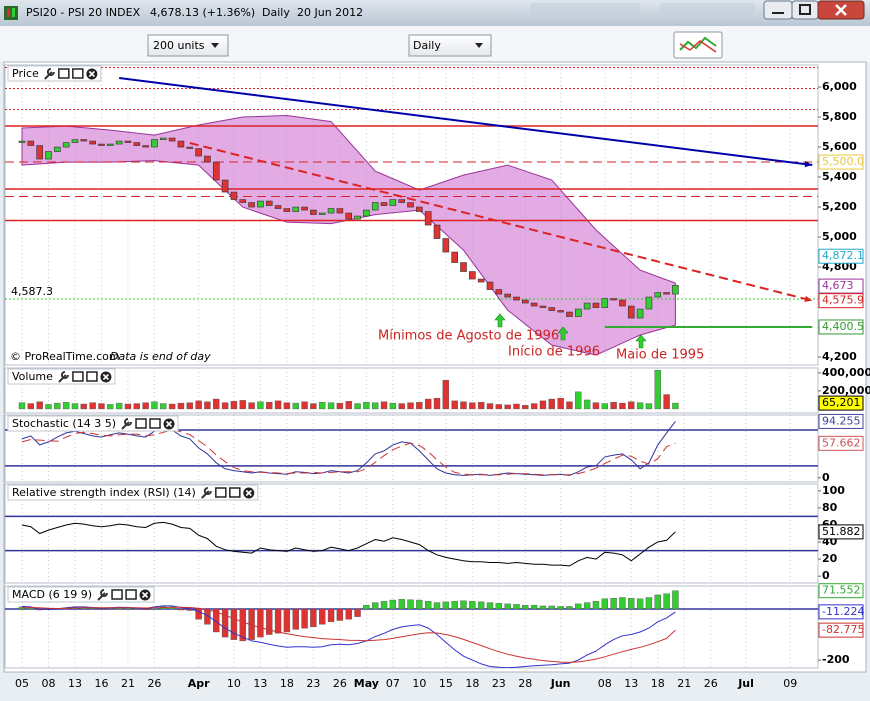 The height and width of the screenshot is (701, 870). Describe the element at coordinates (65, 356) in the screenshot. I see `credits: © ProRealTime.com` at that location.